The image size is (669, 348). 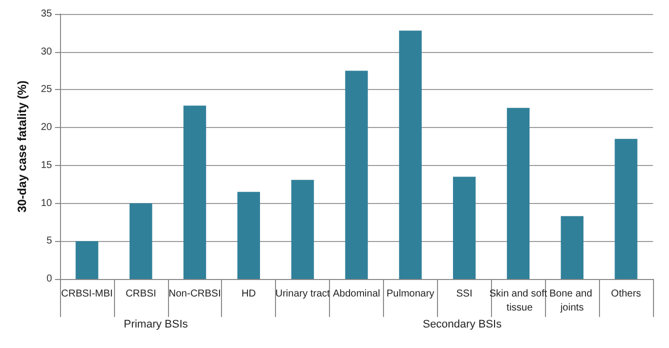 What do you see at coordinates (464, 294) in the screenshot?
I see `x-tick-label: SSI` at bounding box center [464, 294].